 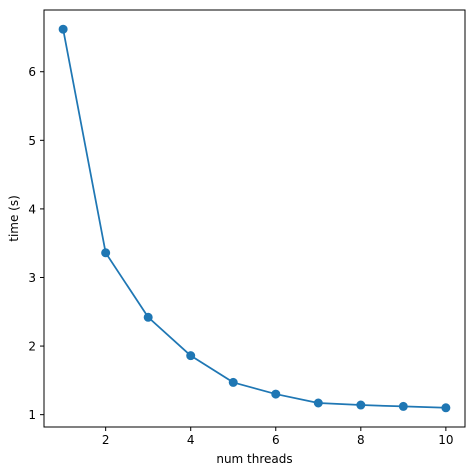 I want to click on y-tick-label: 6, so click(x=32, y=72).